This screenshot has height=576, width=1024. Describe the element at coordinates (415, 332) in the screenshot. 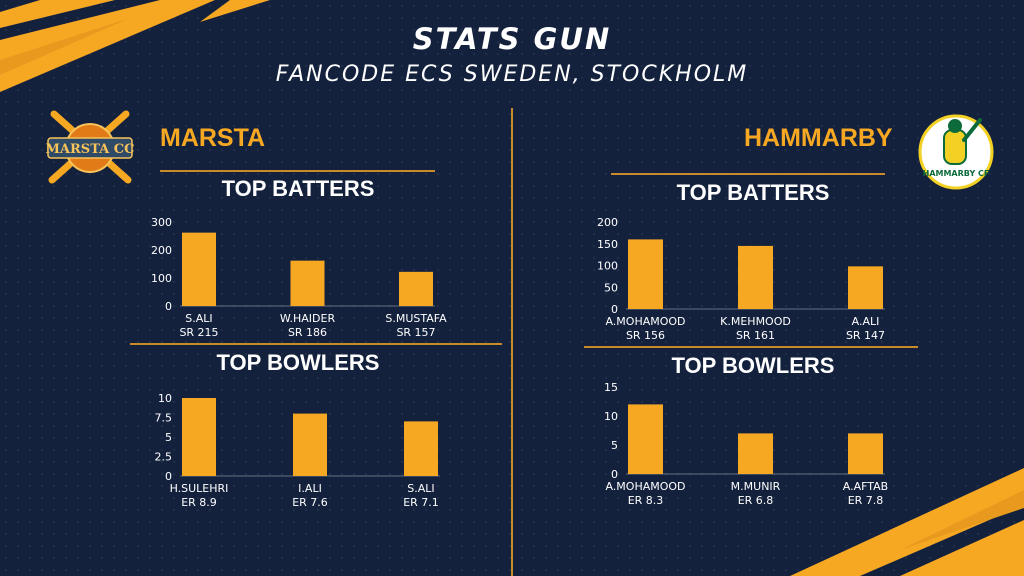

I see `marsta-batters-stat-label: SR 157` at that location.